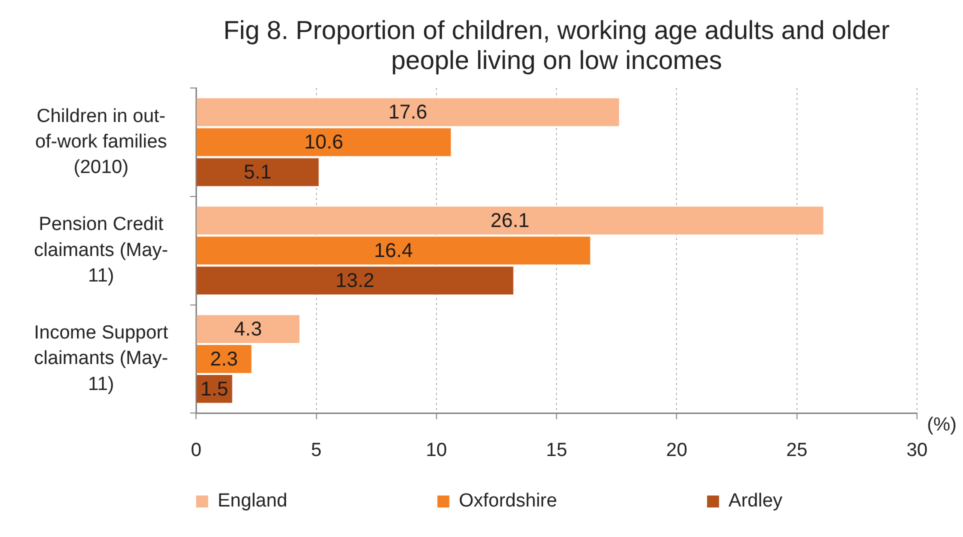 The image size is (963, 537). I want to click on legend-label: Ardley, so click(755, 501).